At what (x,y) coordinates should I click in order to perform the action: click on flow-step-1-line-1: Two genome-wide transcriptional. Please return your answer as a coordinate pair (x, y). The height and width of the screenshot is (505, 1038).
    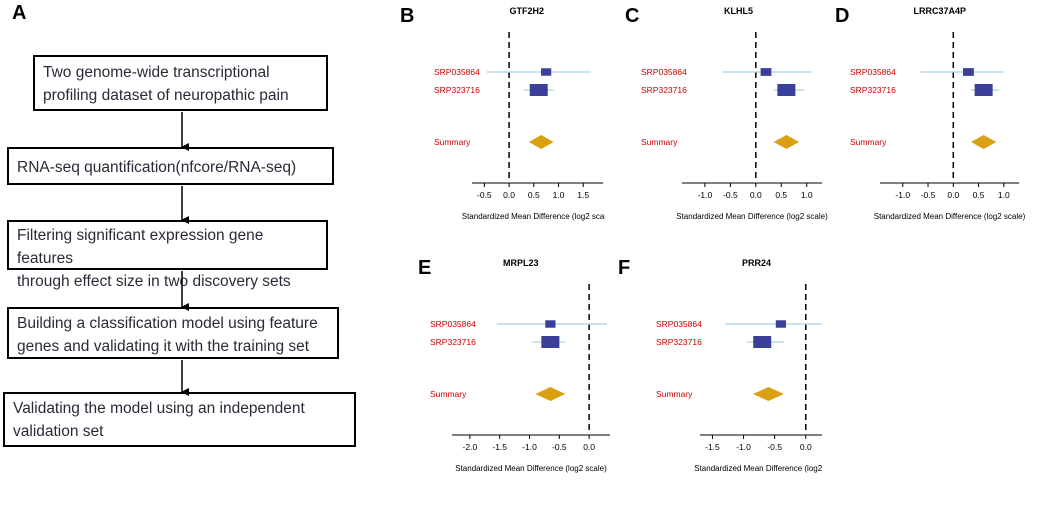
    Looking at the image, I should click on (156, 72).